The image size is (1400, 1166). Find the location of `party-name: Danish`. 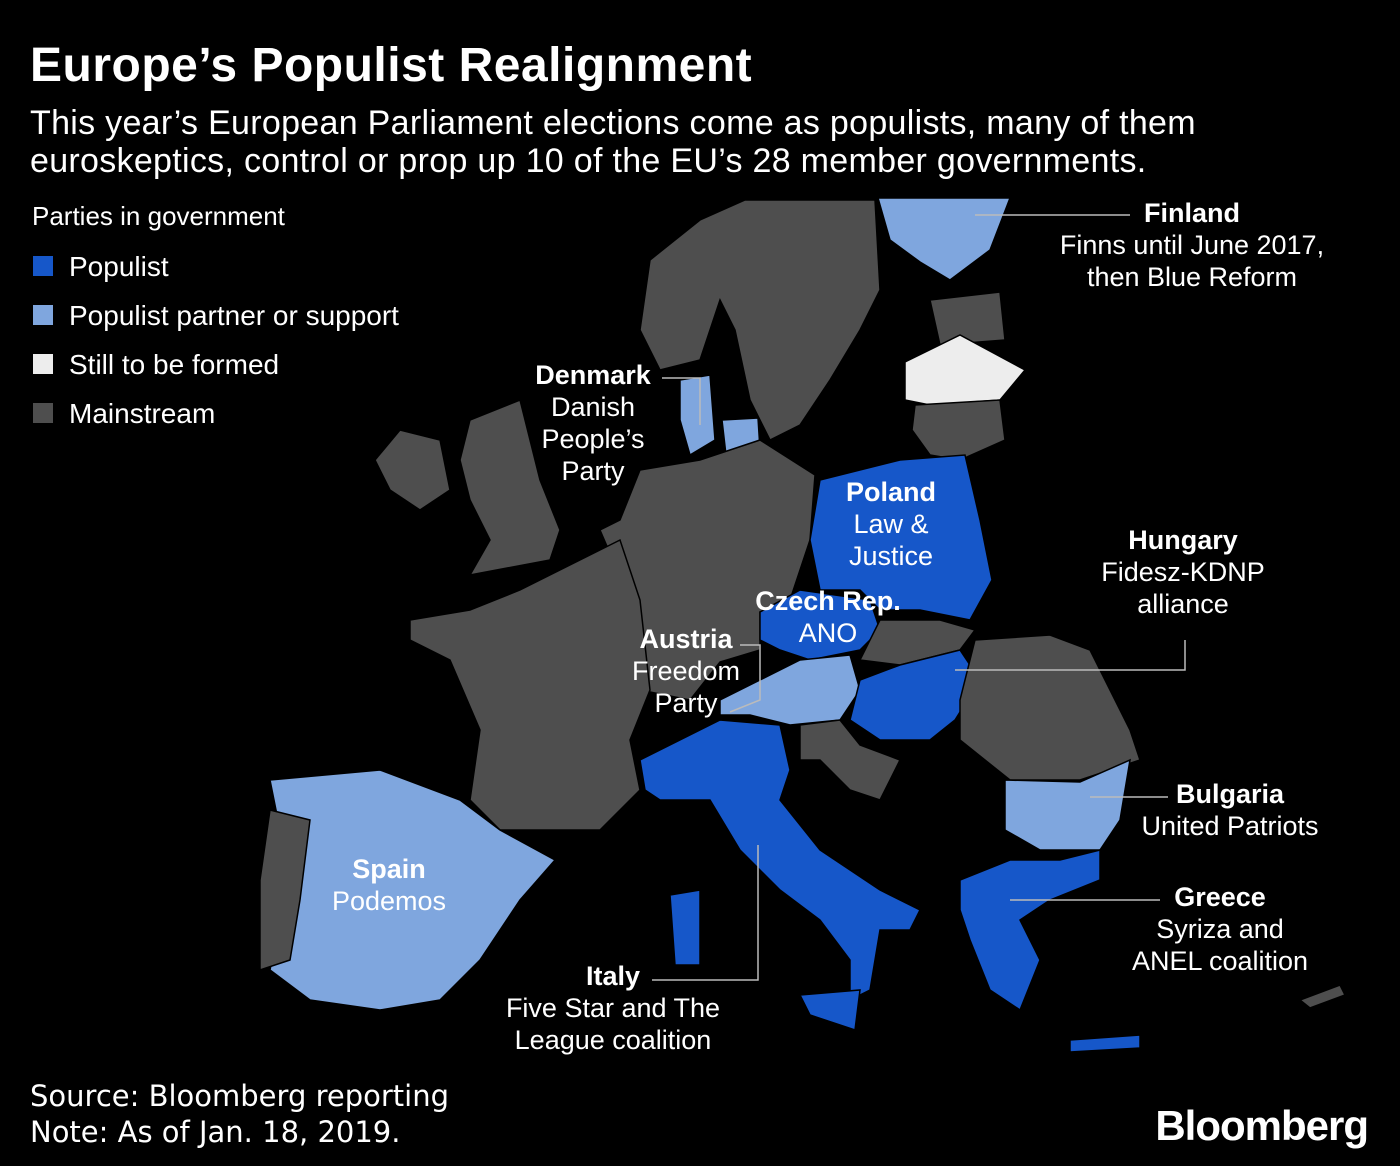

party-name: Danish is located at coordinates (593, 407).